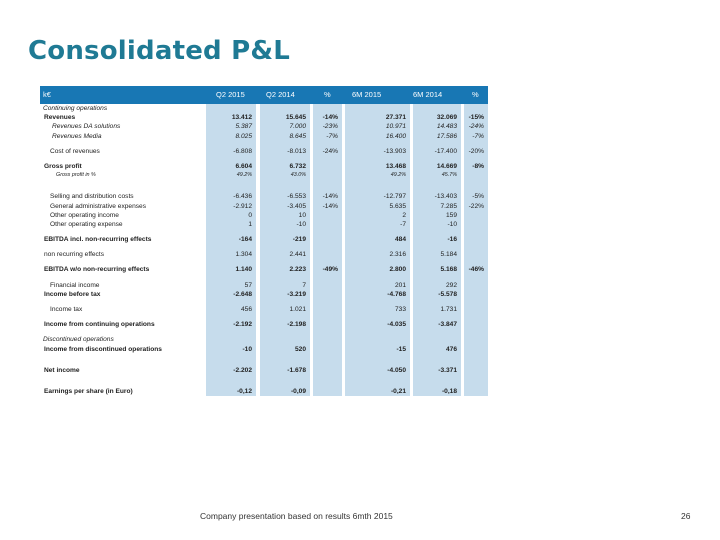 The image size is (720, 540). I want to click on table-cell: -2.648, so click(231, 294).